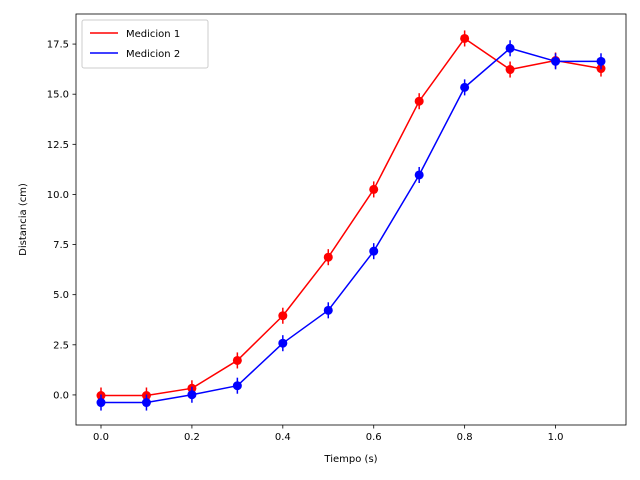 This screenshot has height=480, width=640. Describe the element at coordinates (61, 395) in the screenshot. I see `y-tick-label: 0.0` at that location.